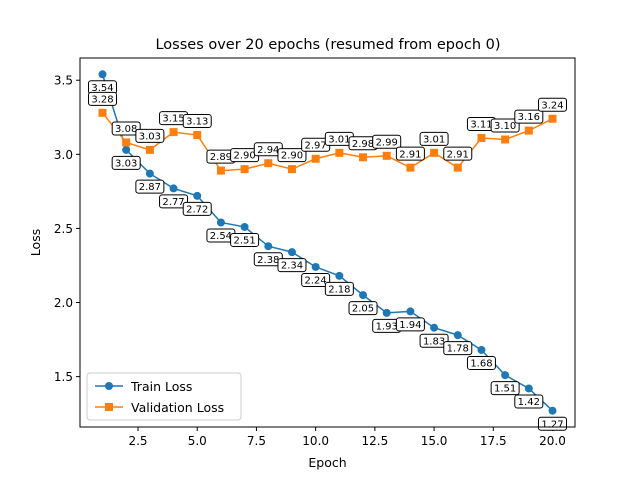  Describe the element at coordinates (315, 441) in the screenshot. I see `x-tick-label: 10.0` at that location.